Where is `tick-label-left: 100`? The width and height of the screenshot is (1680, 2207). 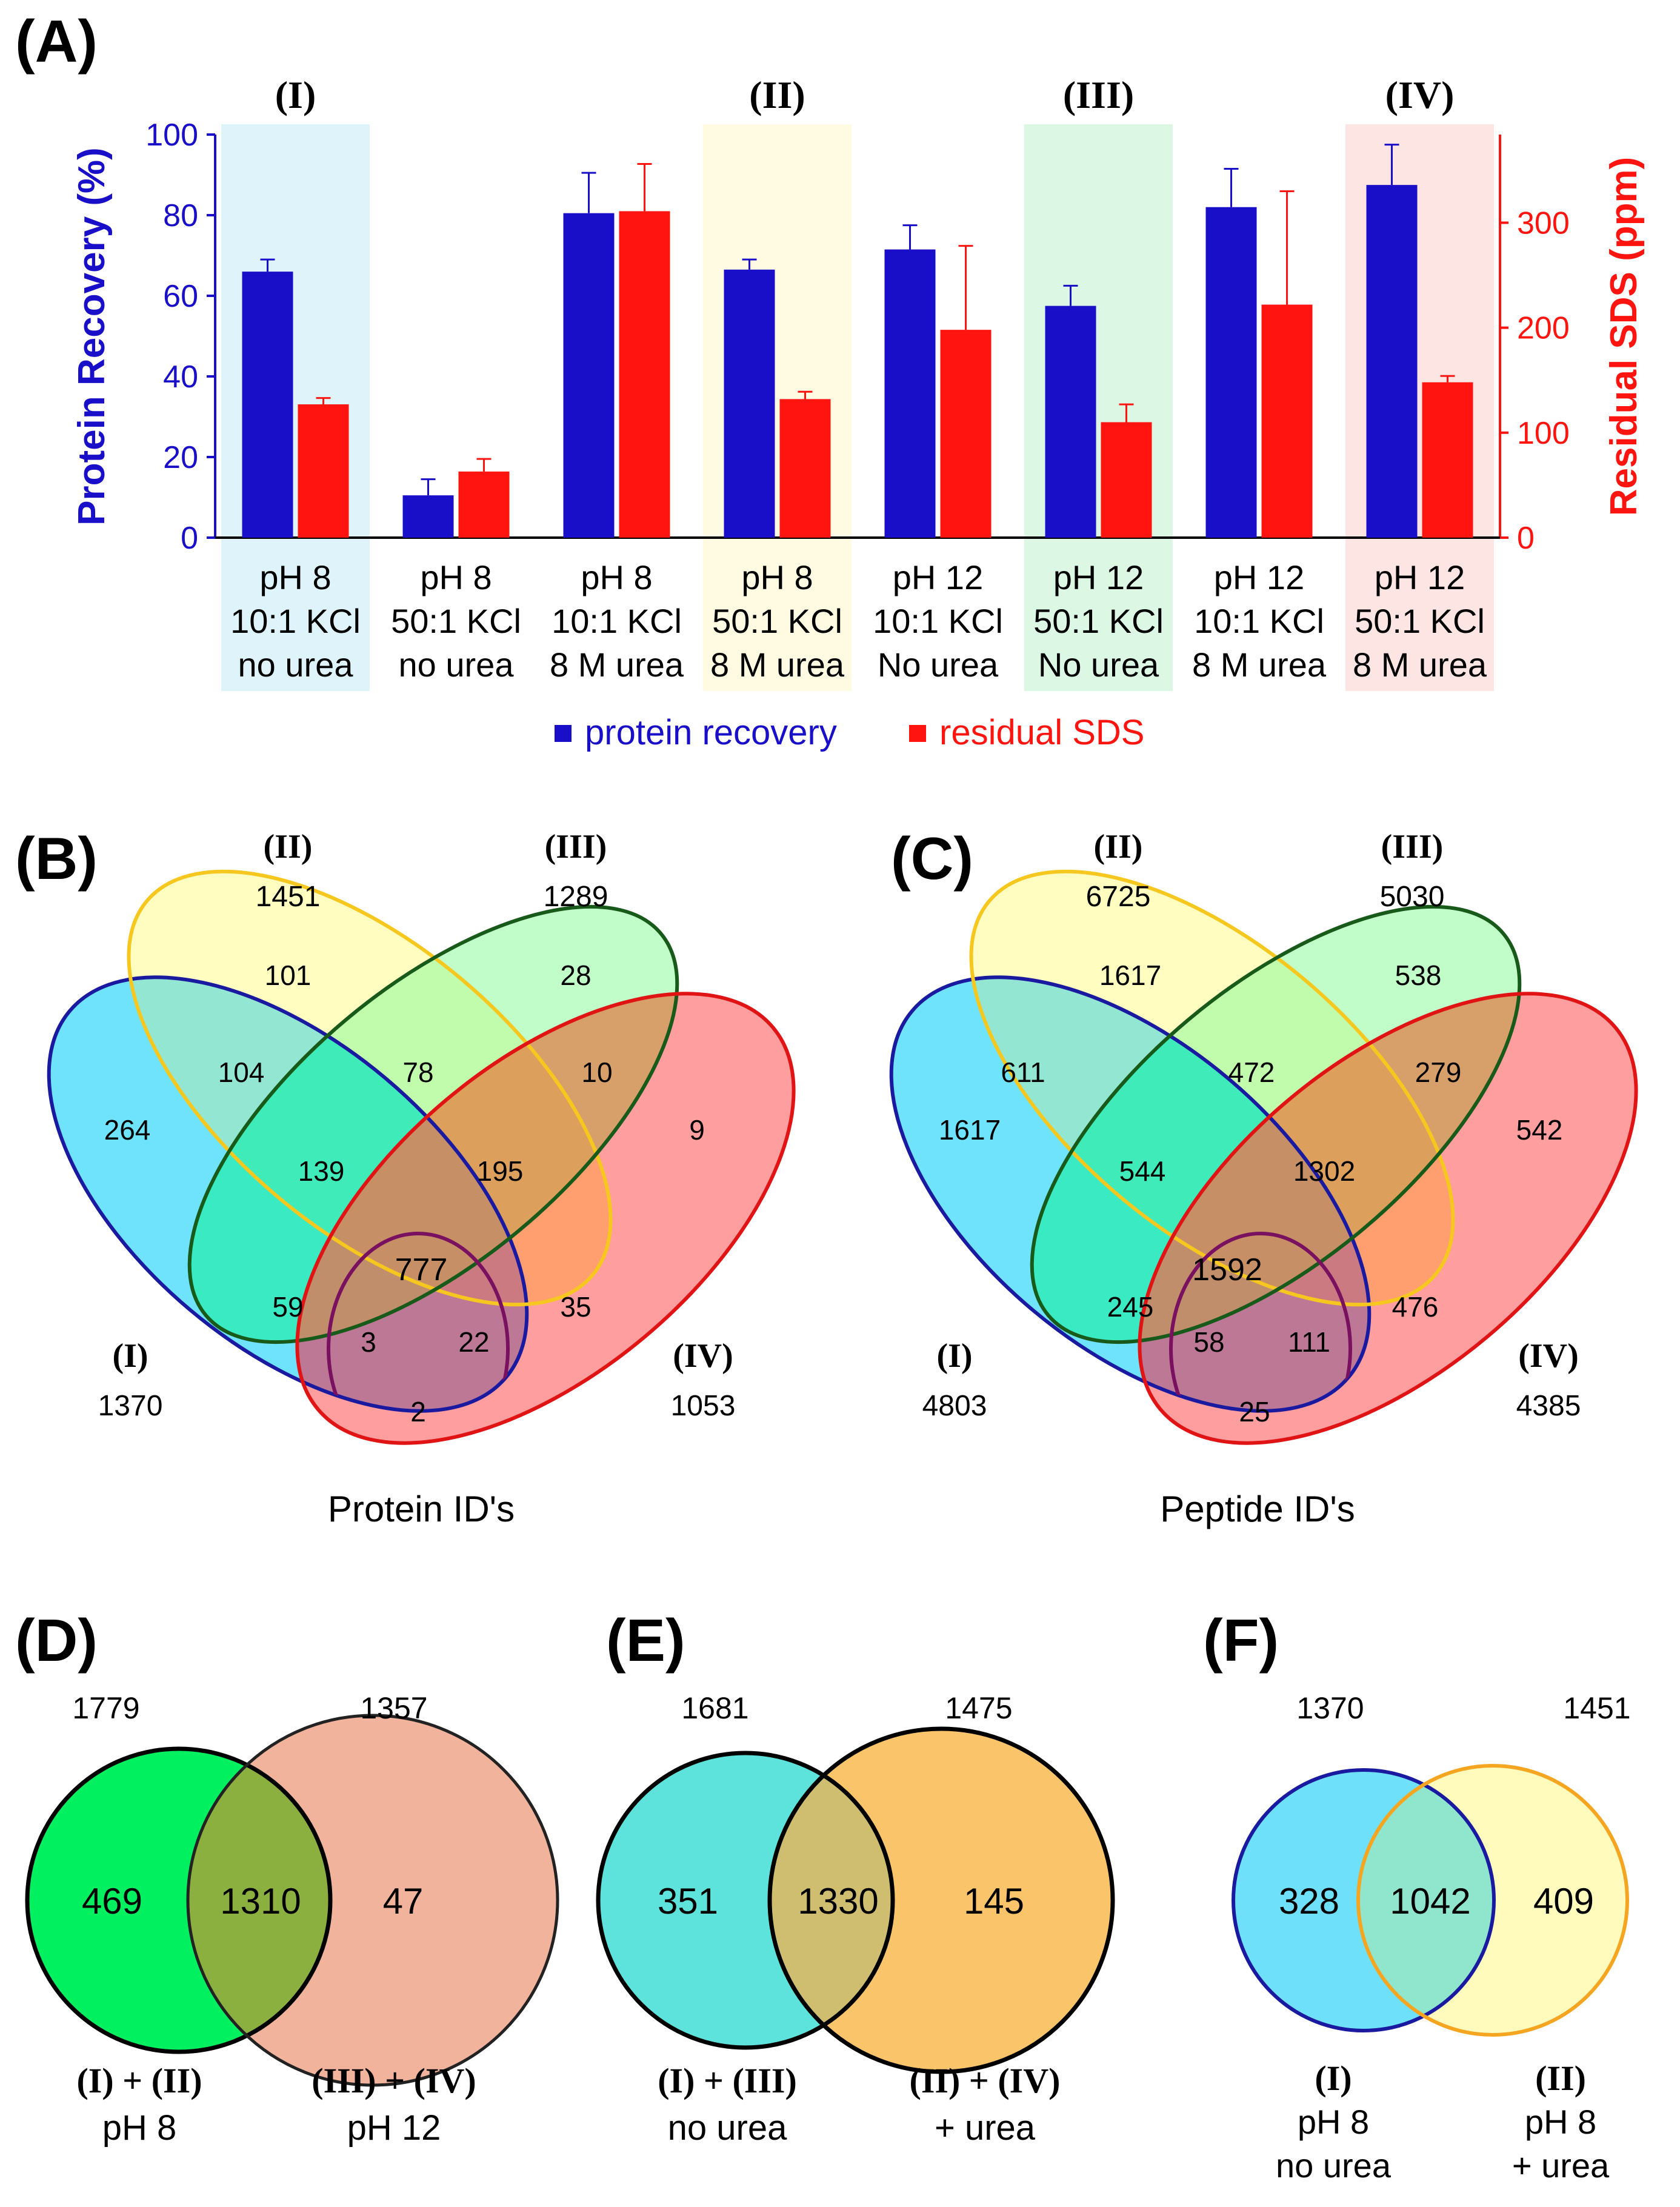
tick-label-left: 100 is located at coordinates (171, 135).